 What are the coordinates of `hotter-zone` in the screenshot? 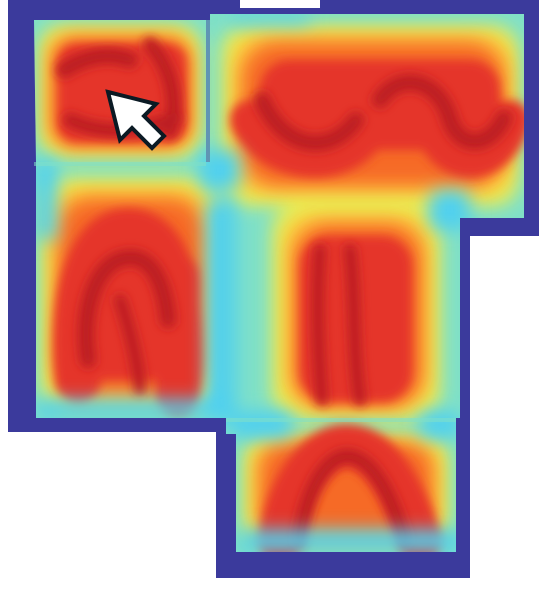 It's located at (122, 93).